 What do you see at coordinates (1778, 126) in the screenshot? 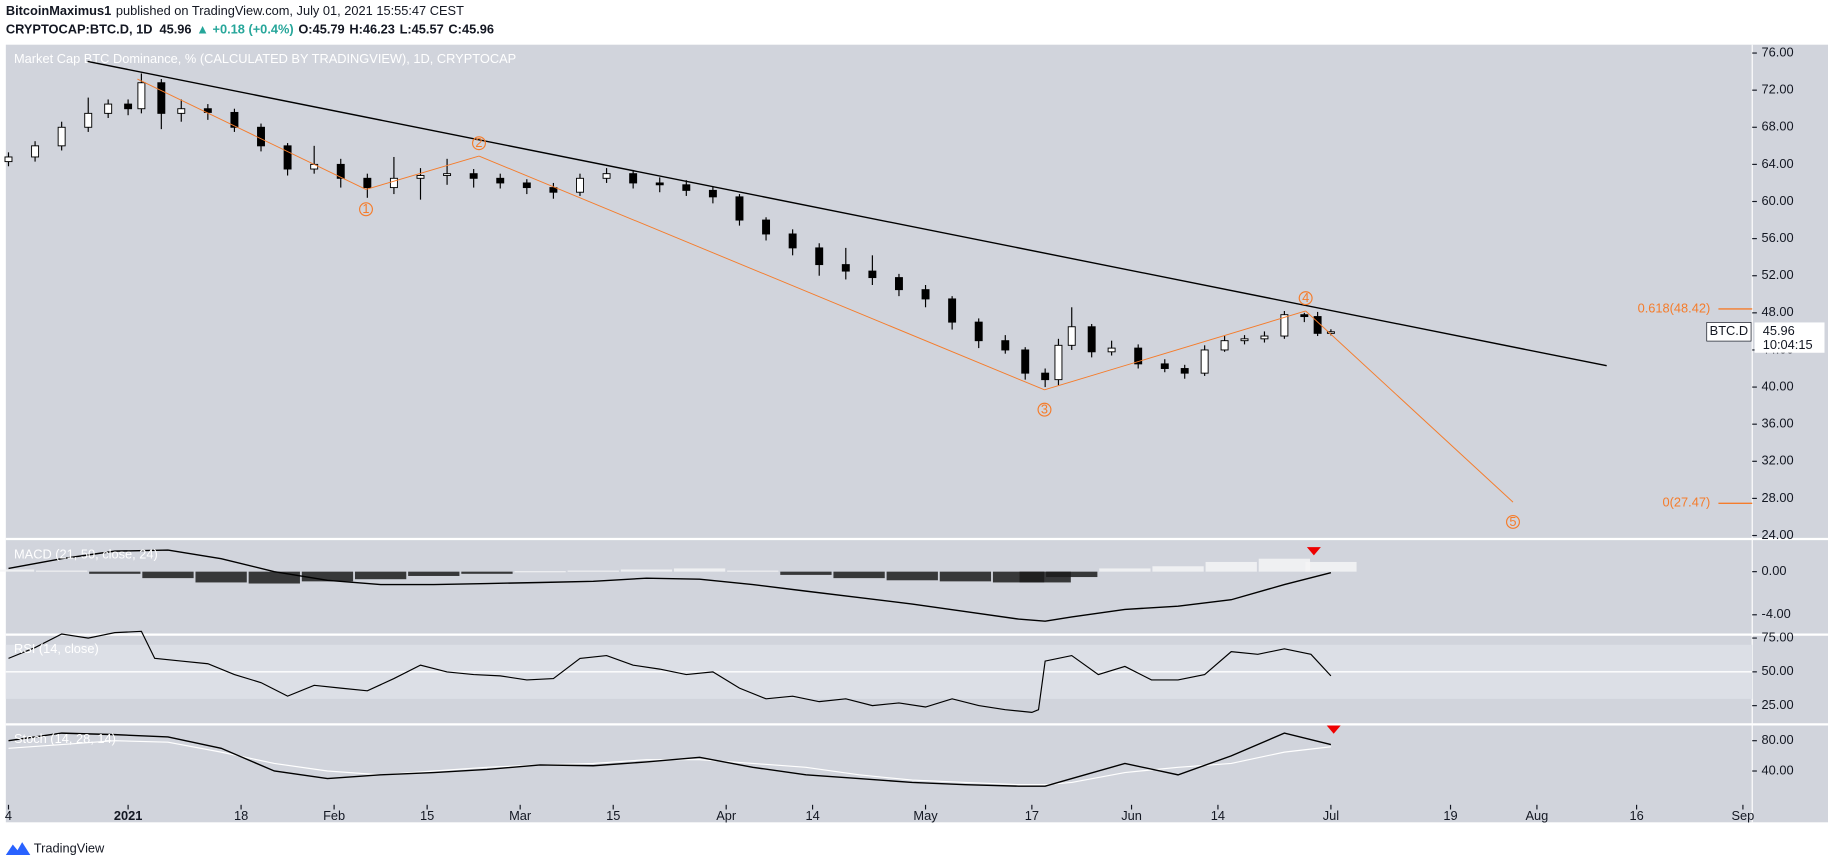
I see `y-tick-label: 68.00` at bounding box center [1778, 126].